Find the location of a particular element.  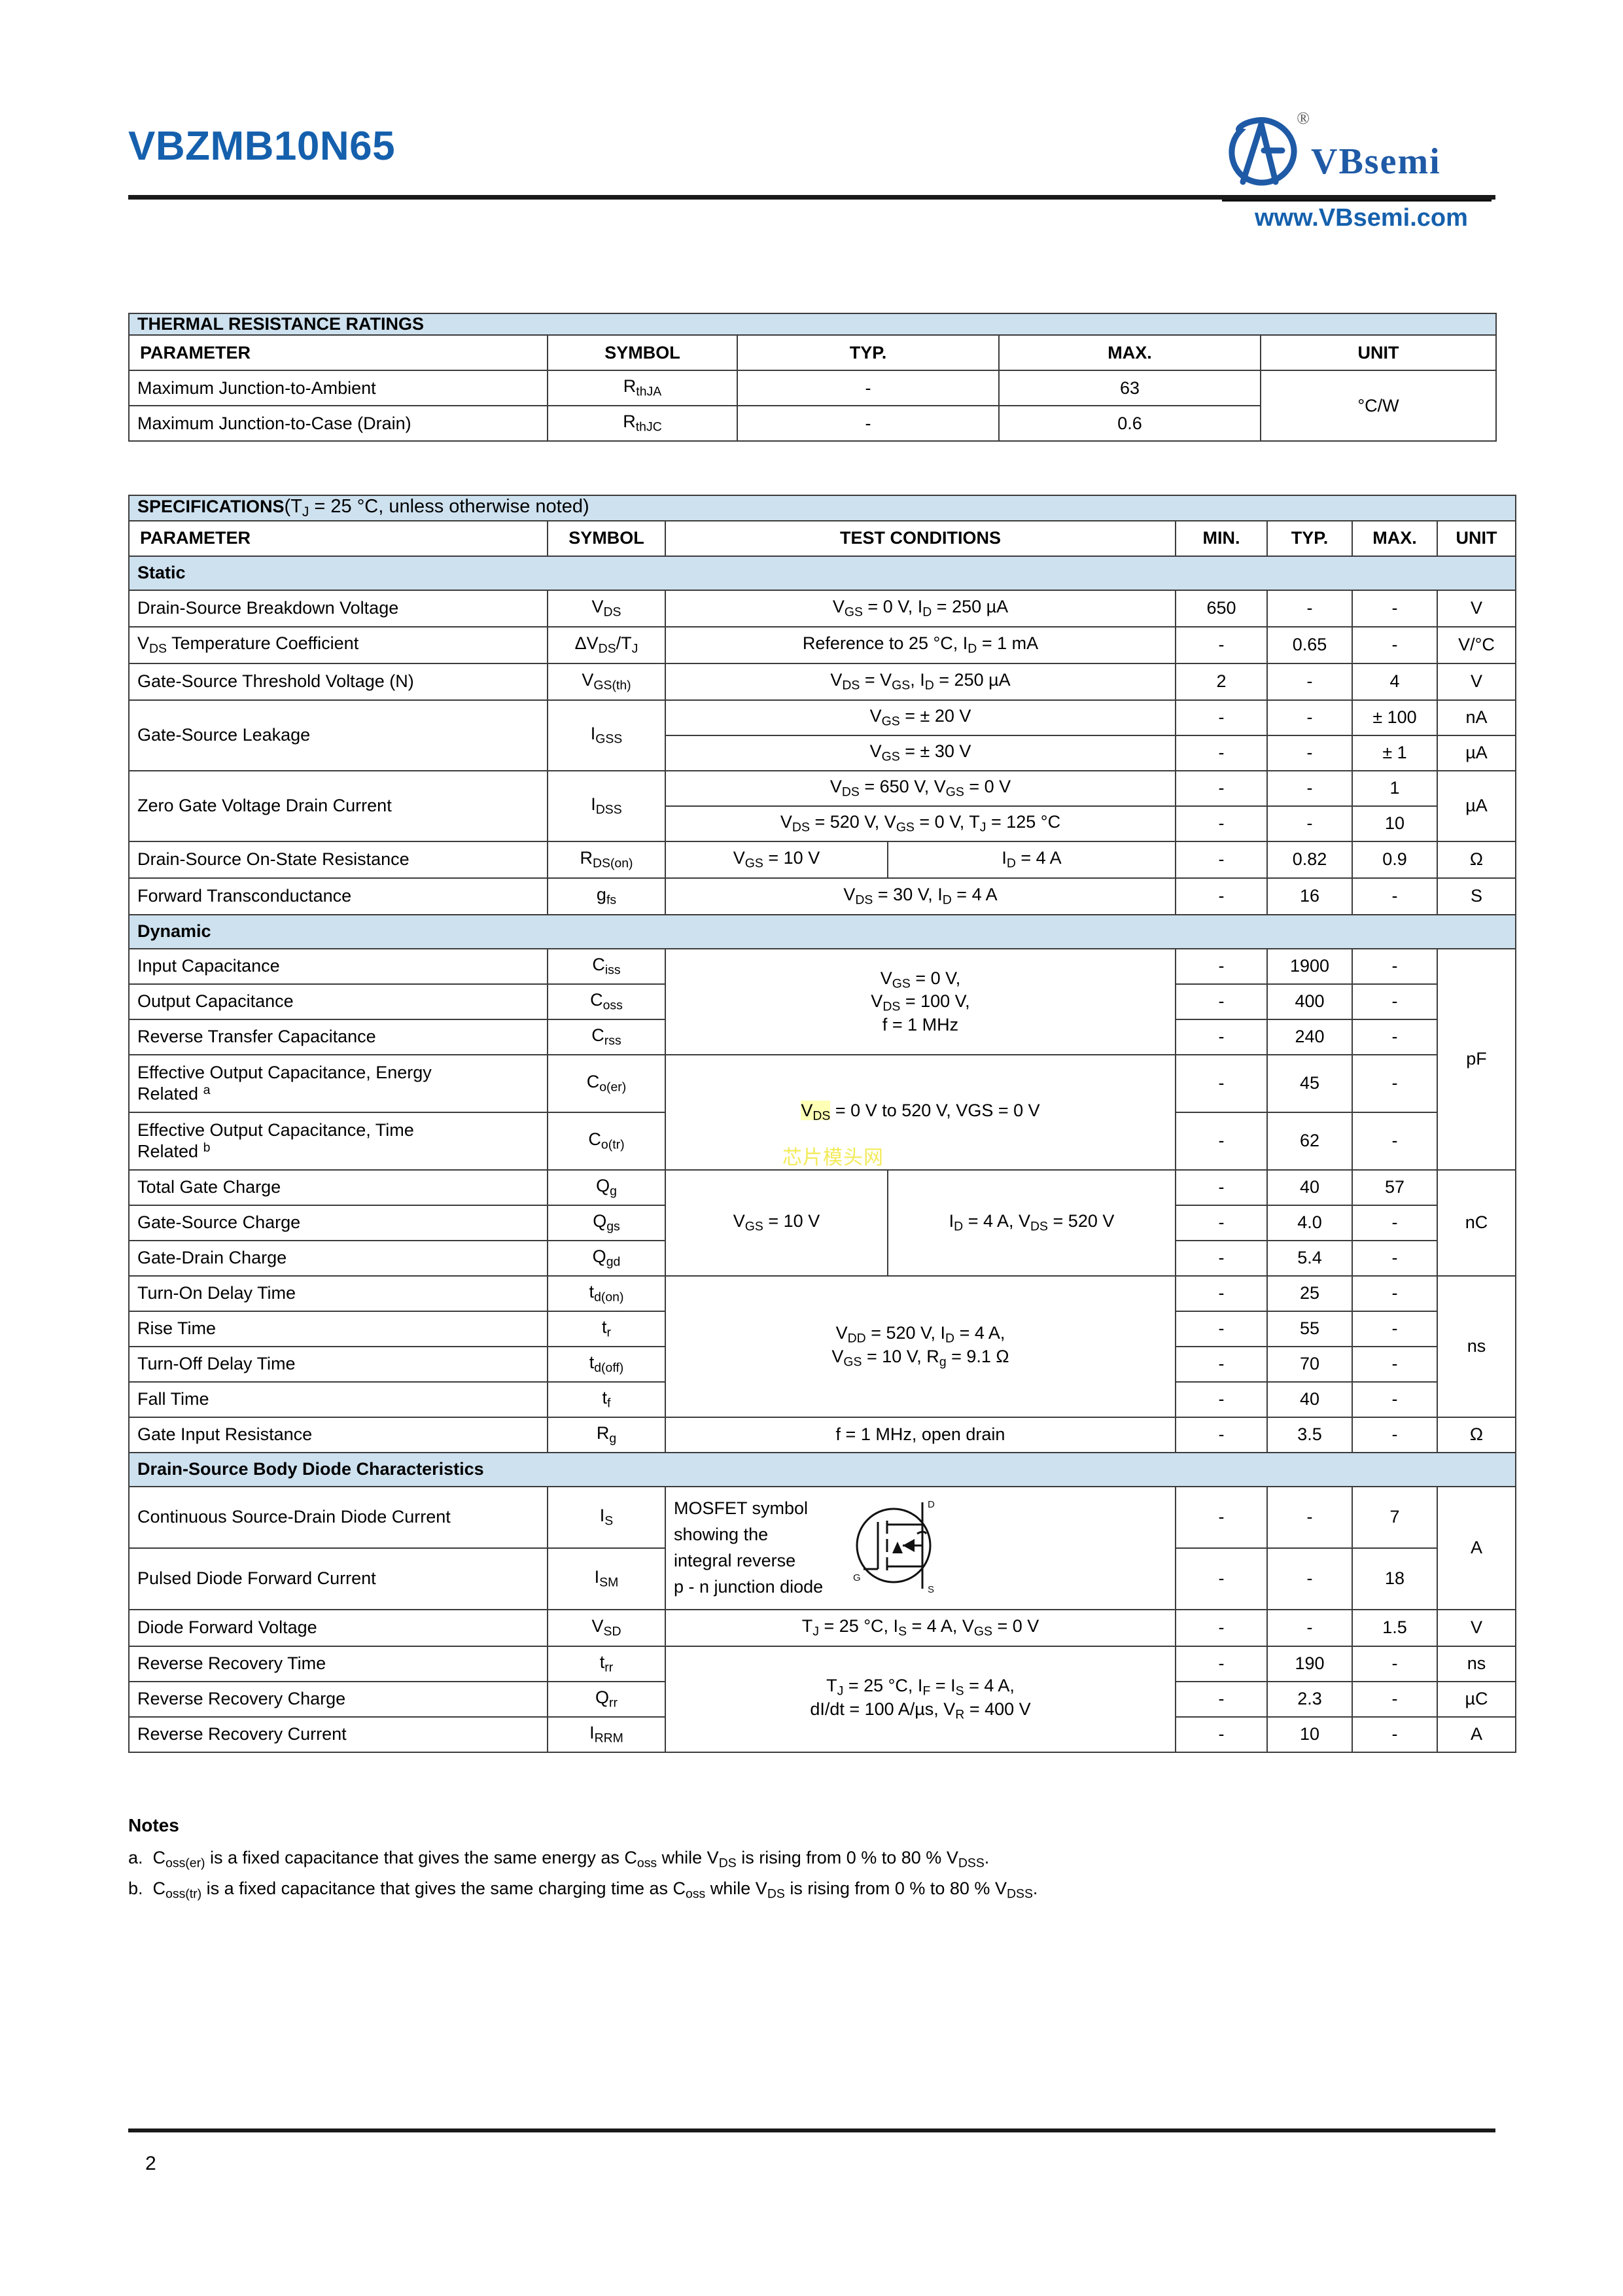

table-row: Fall Time tf - 40 - is located at coordinates (822, 1400).